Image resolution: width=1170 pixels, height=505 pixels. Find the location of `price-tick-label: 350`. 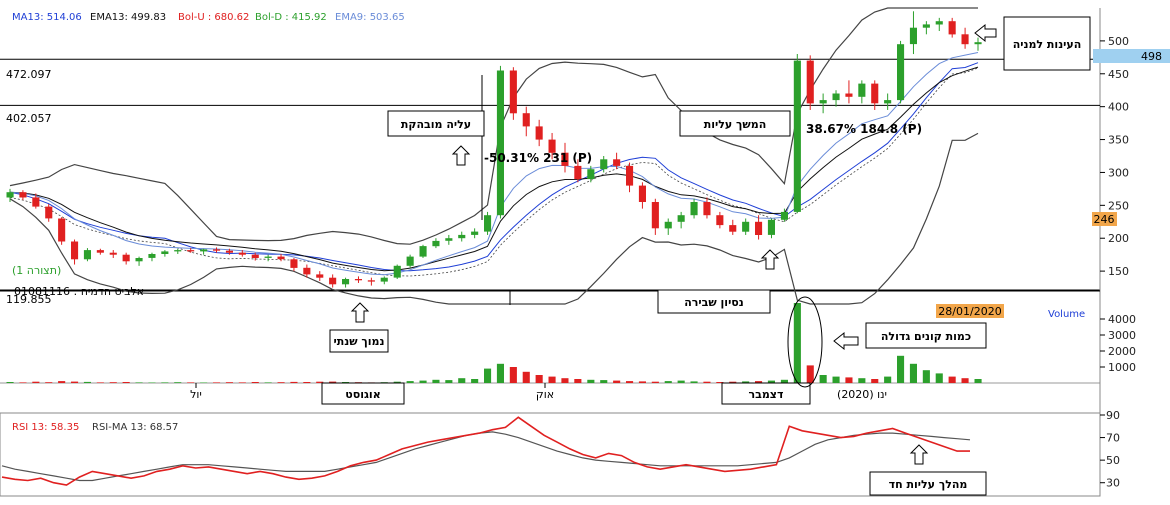

price-tick-label: 350 is located at coordinates (1118, 140).